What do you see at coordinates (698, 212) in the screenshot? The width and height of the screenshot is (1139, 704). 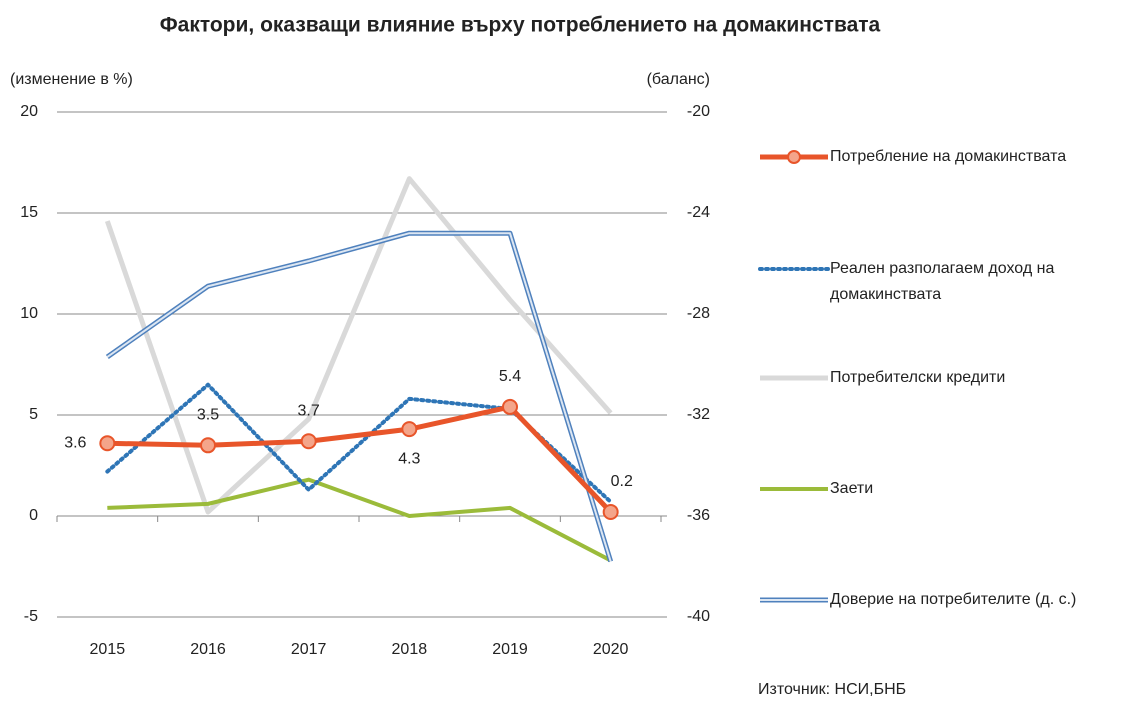 I see `y2-tick-label: -24` at bounding box center [698, 212].